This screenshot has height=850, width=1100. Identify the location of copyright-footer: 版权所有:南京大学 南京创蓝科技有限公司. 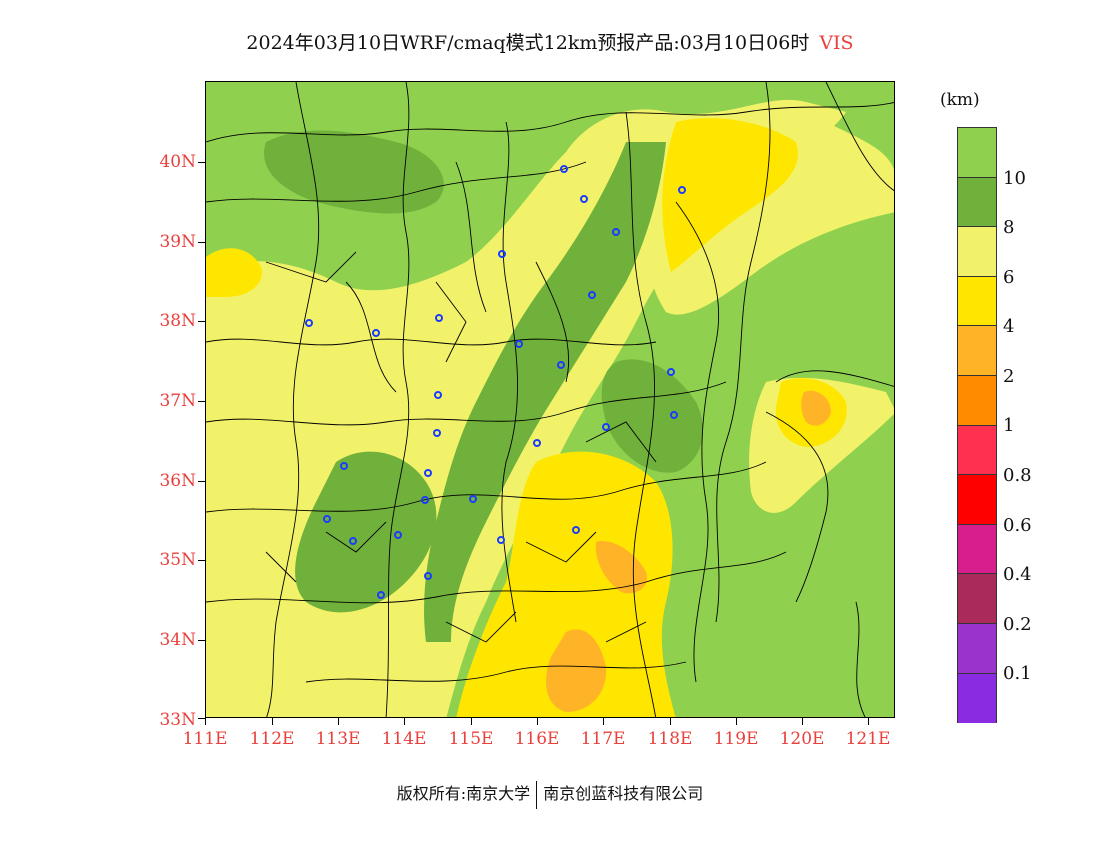
(550, 794).